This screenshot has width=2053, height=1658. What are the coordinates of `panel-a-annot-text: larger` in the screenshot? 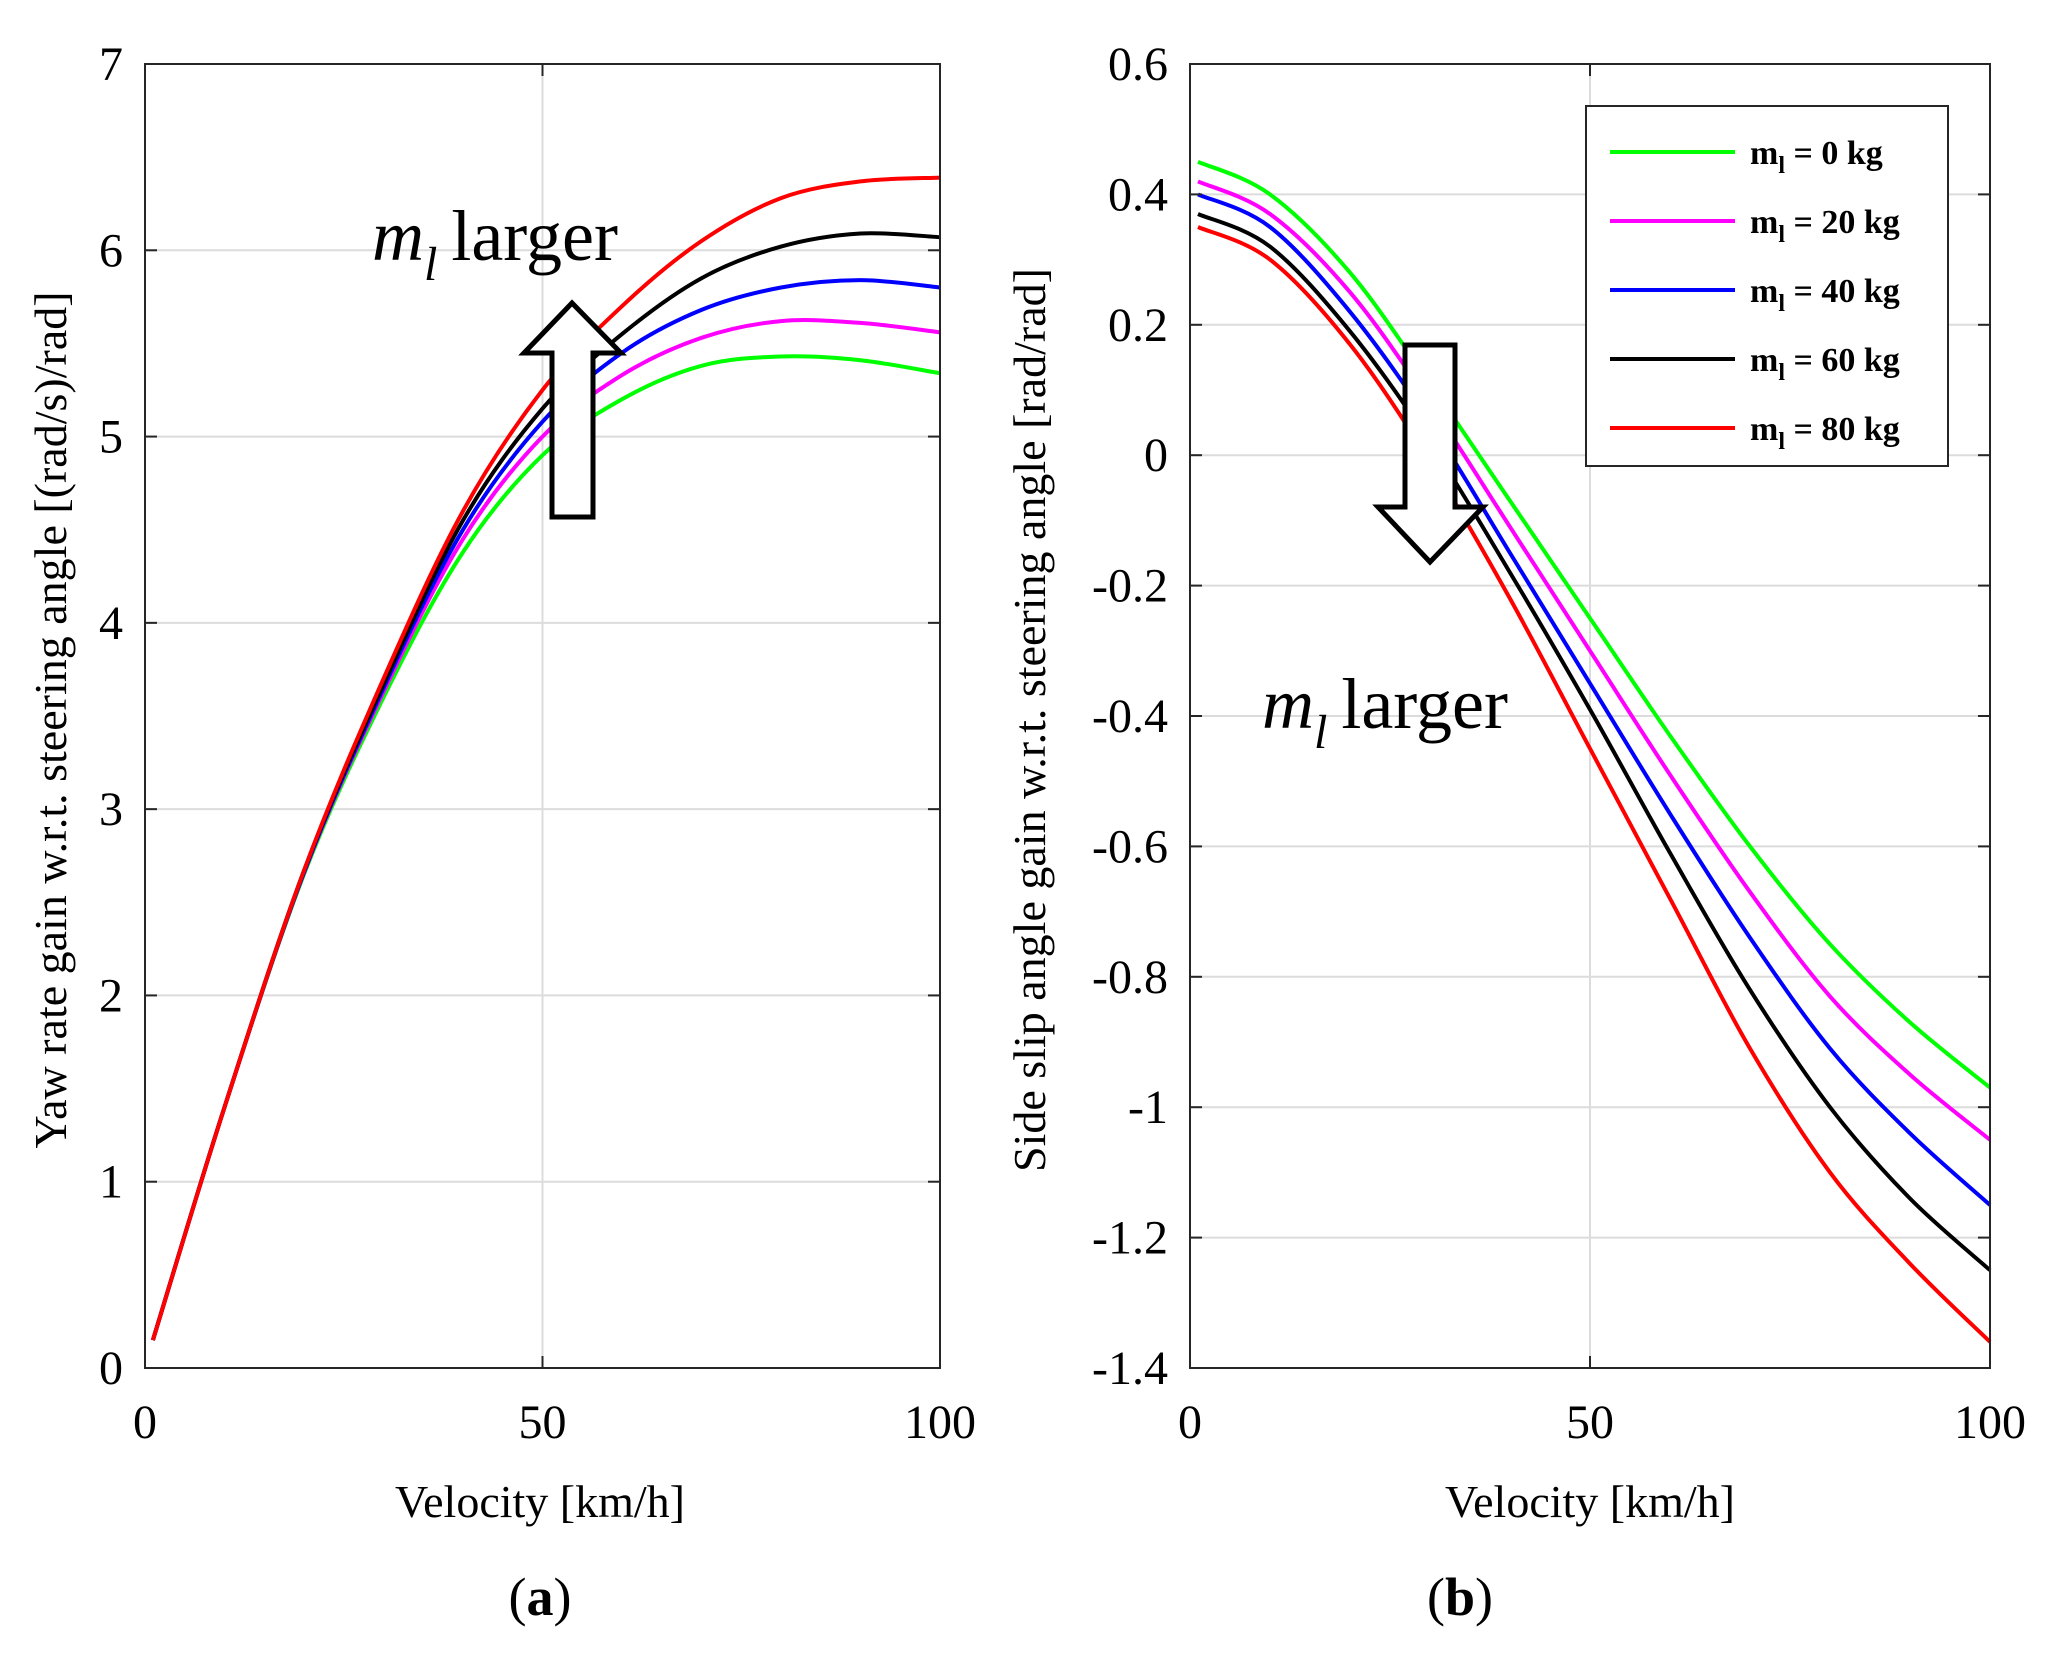 It's located at (534, 236).